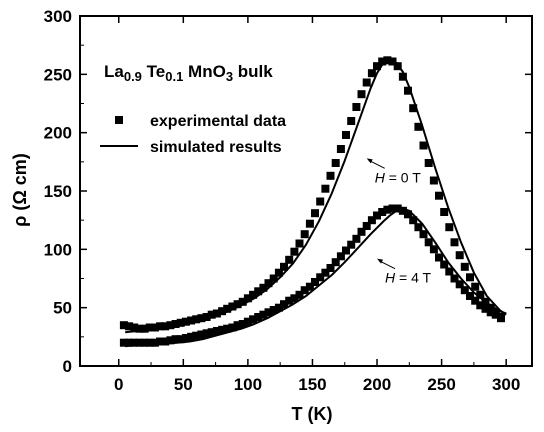 The image size is (544, 432). Describe the element at coordinates (58, 16) in the screenshot. I see `y-tick-label: 300` at that location.